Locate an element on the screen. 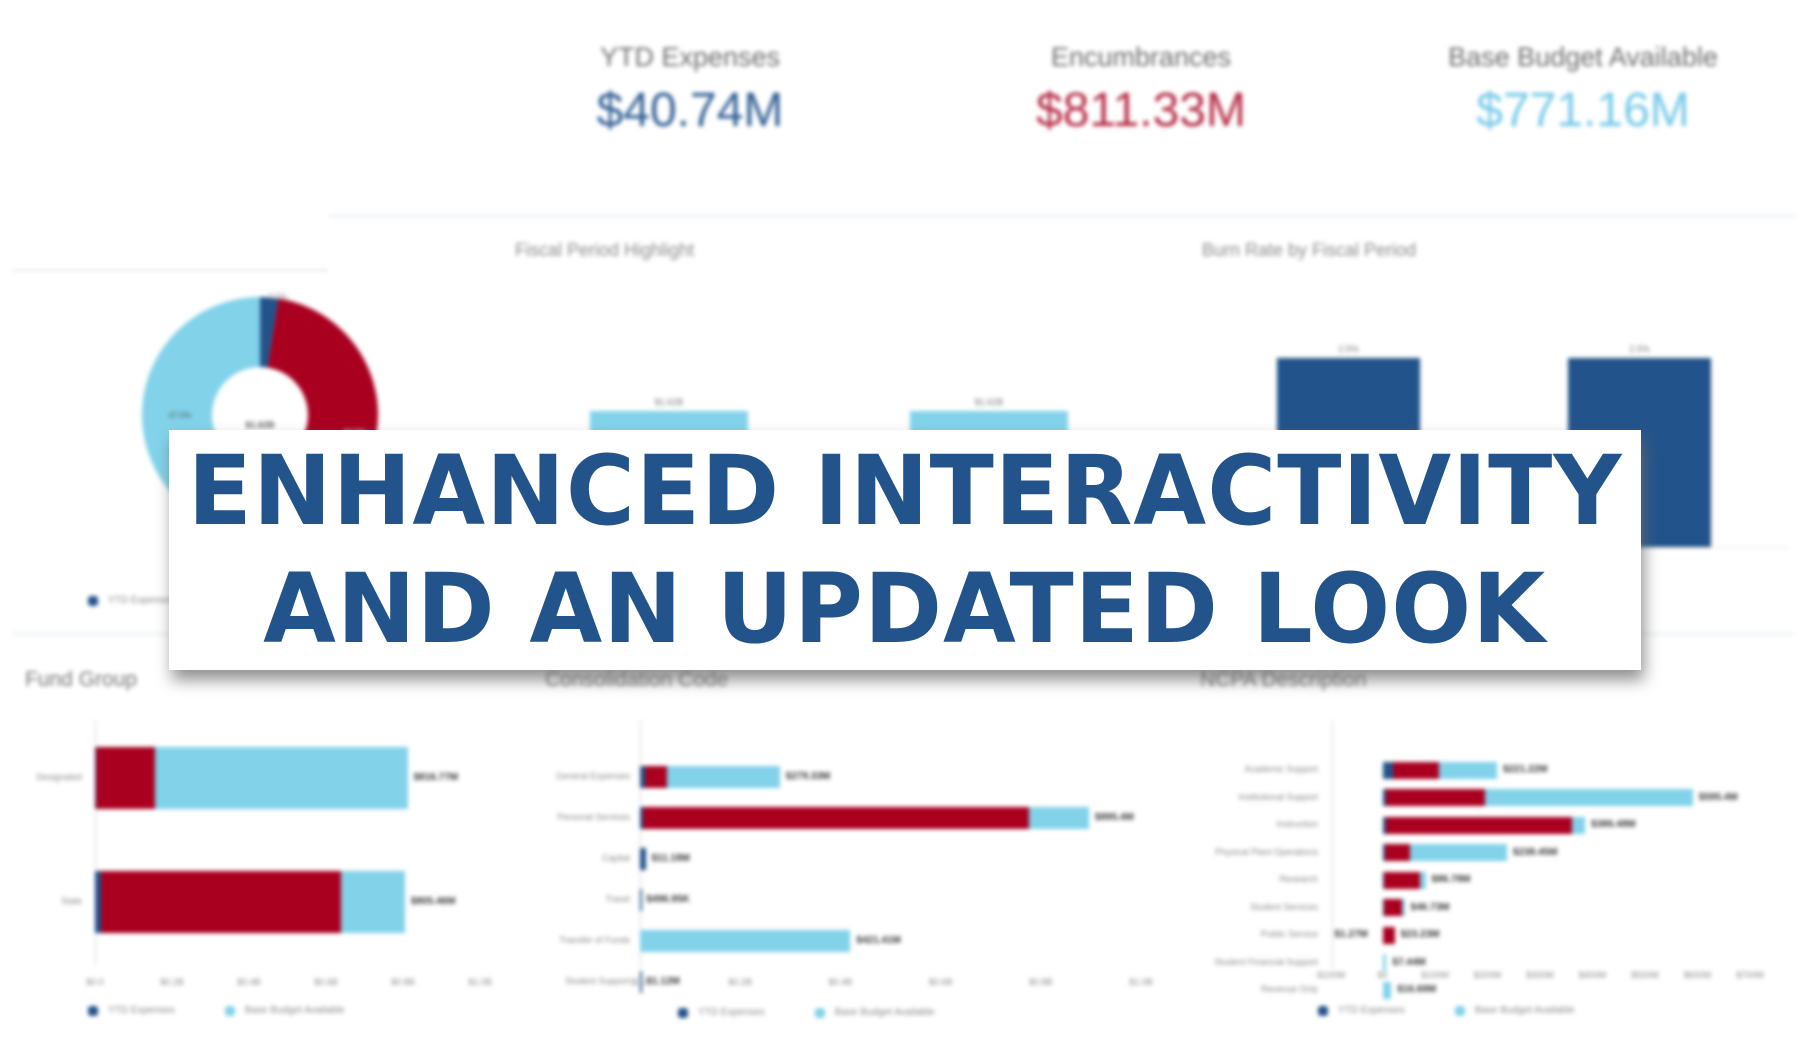  x-tick-label: $0.8B is located at coordinates (403, 982).